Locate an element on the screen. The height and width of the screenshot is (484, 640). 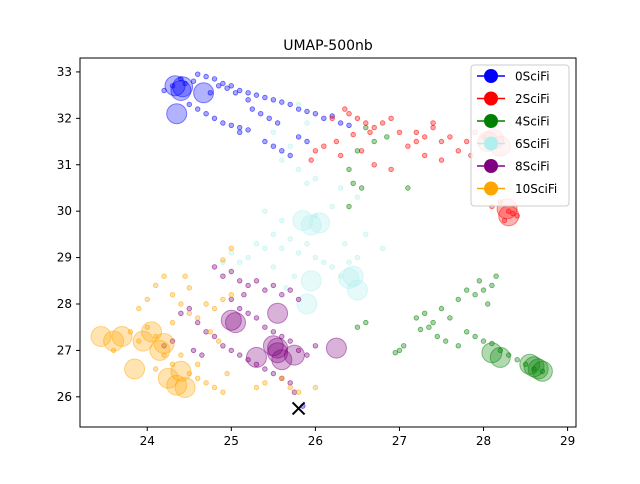
chart-title: UMAP-500nb is located at coordinates (328, 46).